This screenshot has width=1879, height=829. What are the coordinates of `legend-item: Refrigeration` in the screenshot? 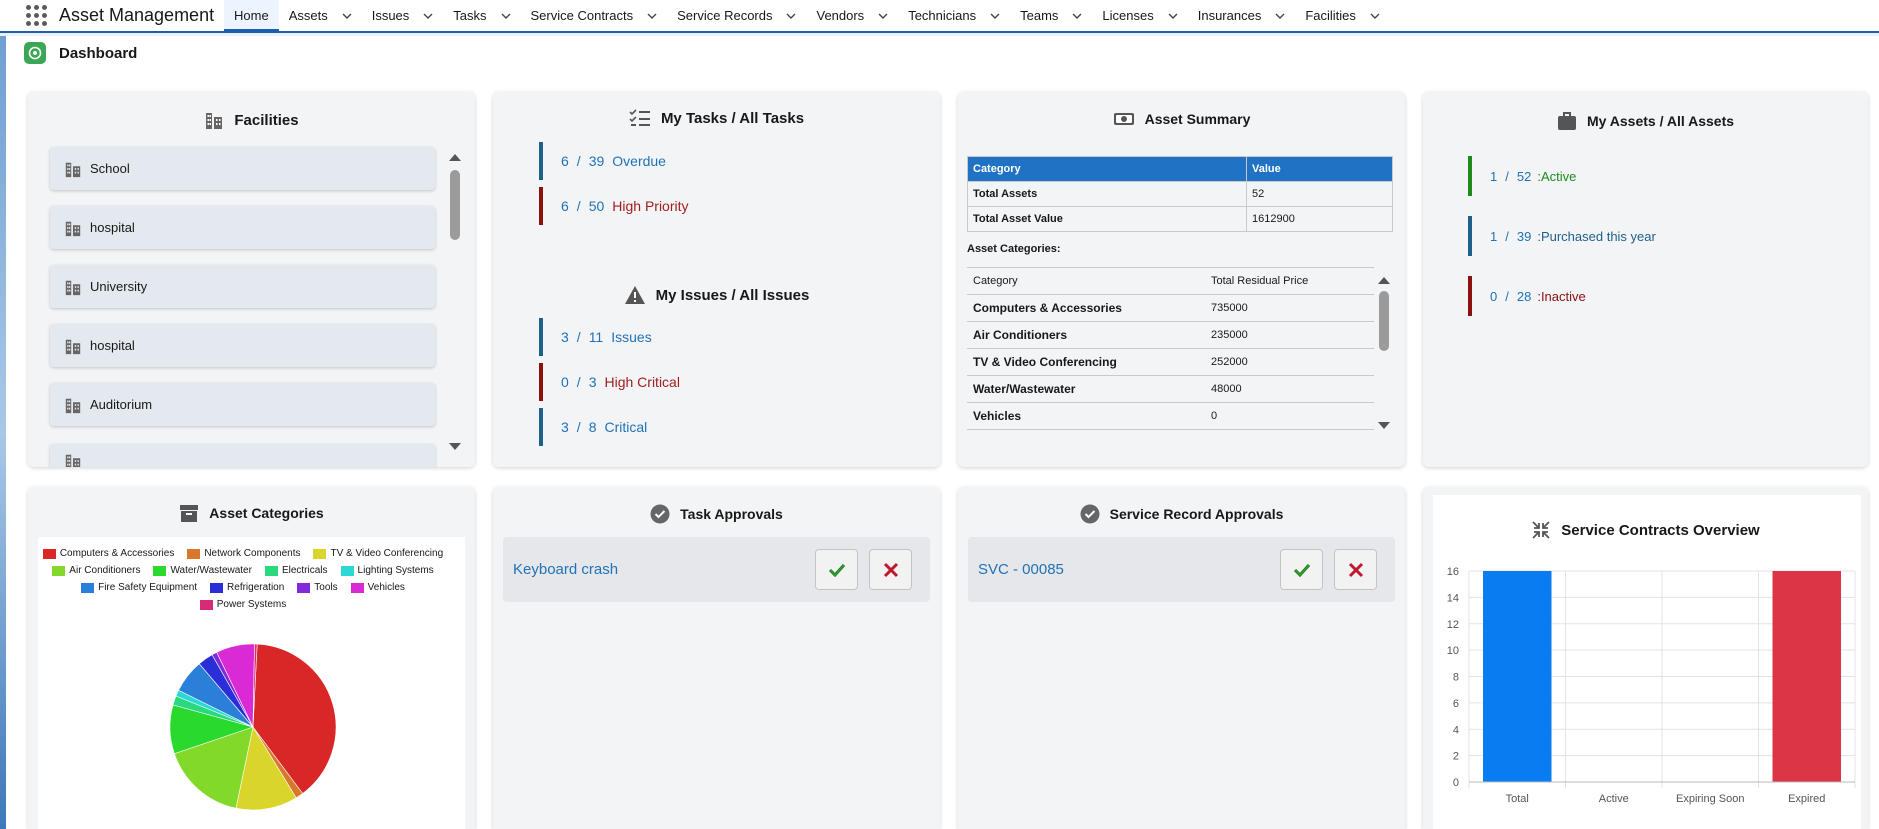 It's located at (247, 587).